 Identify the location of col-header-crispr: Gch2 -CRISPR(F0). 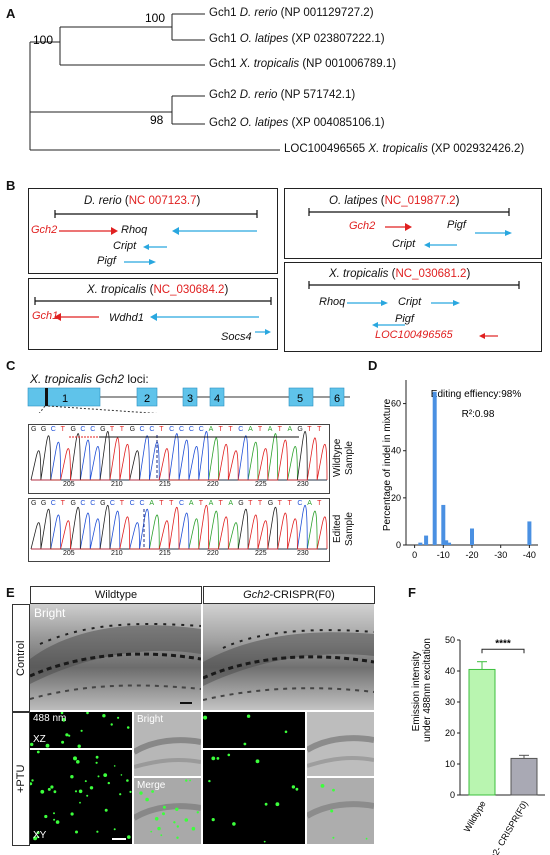
(289, 595).